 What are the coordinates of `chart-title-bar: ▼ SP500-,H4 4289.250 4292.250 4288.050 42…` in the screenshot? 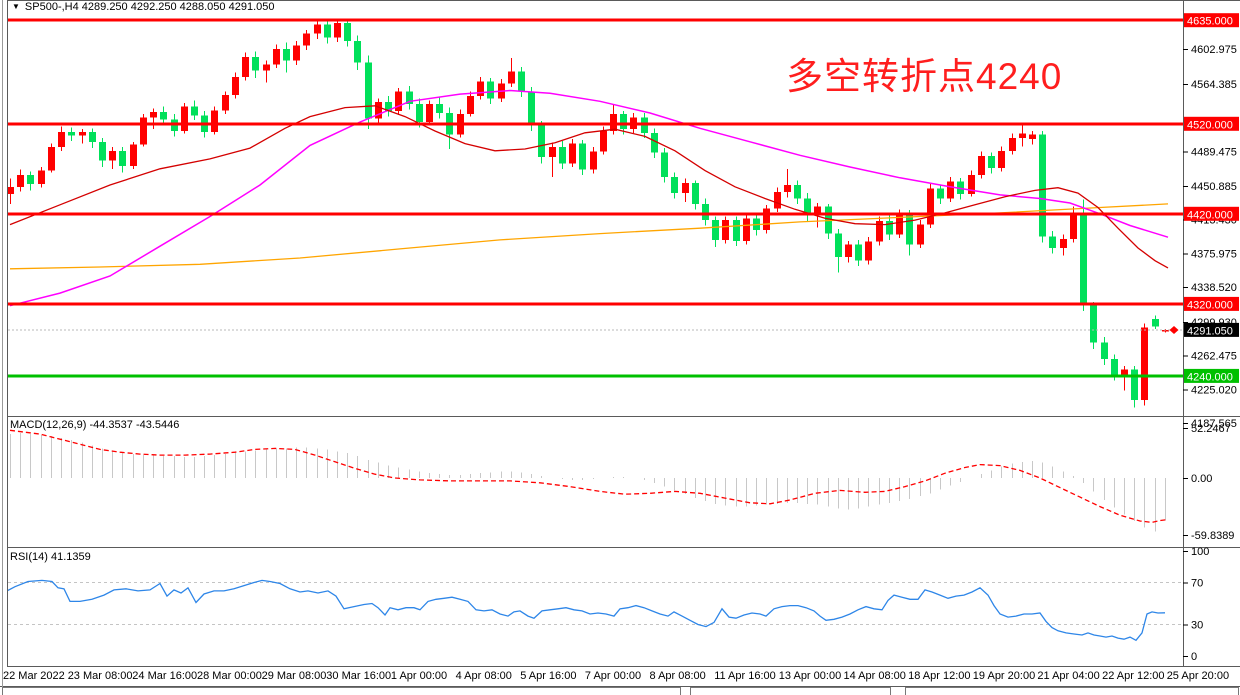 It's located at (143, 7).